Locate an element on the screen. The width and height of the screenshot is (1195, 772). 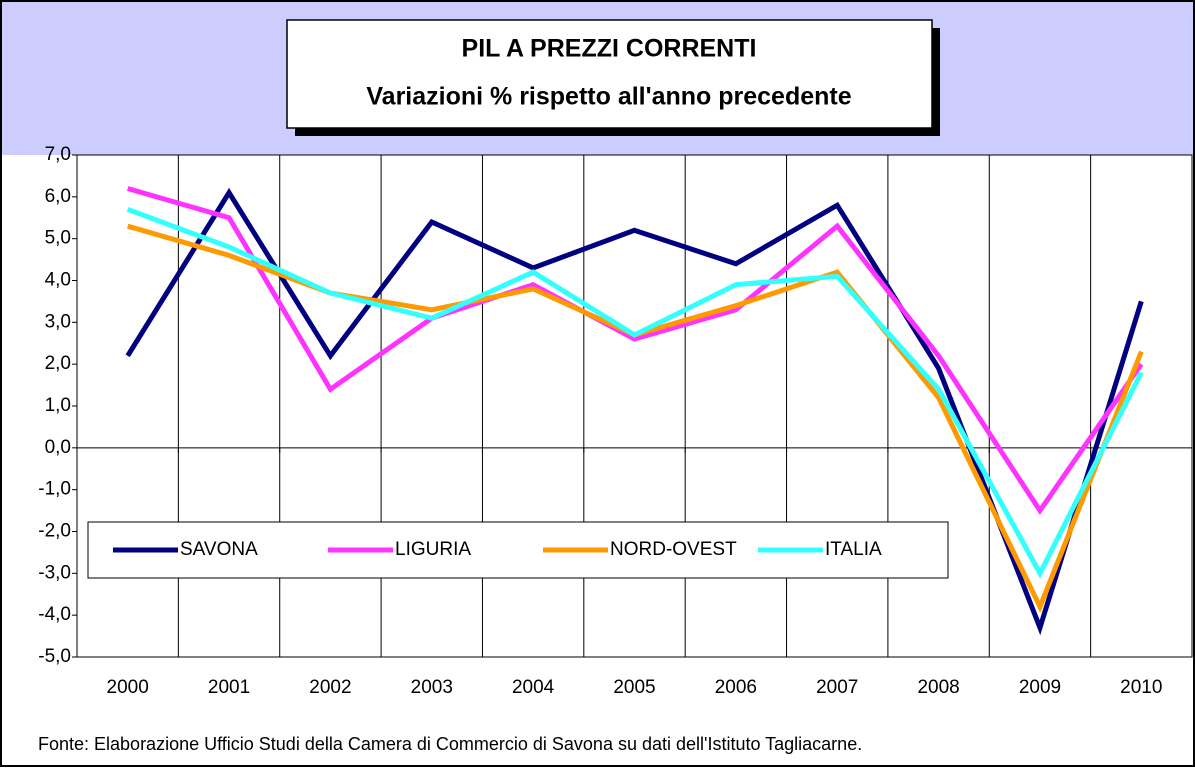
x-tick-label: 2006 is located at coordinates (736, 687).